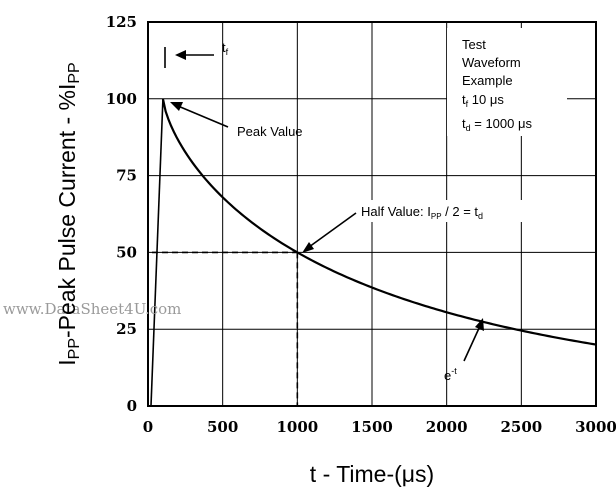 The width and height of the screenshot is (616, 491). Describe the element at coordinates (126, 176) in the screenshot. I see `y-tick-label: 75` at that location.